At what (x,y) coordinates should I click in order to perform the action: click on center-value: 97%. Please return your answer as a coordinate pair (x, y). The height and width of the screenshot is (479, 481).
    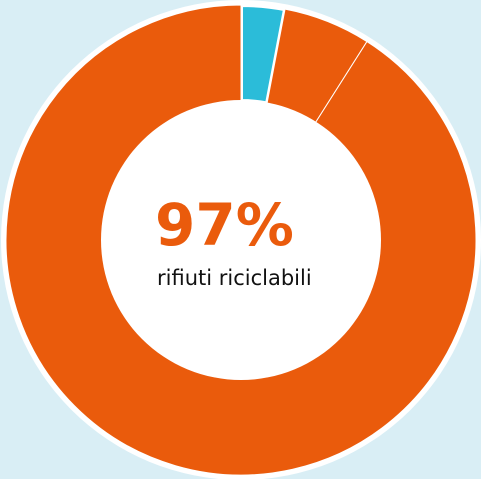
    Looking at the image, I should click on (224, 225).